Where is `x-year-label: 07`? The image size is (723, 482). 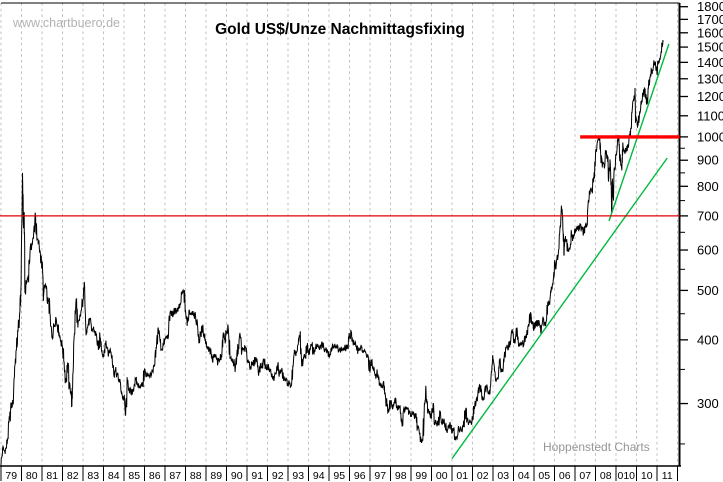 x-year-label: 07 is located at coordinates (585, 476).